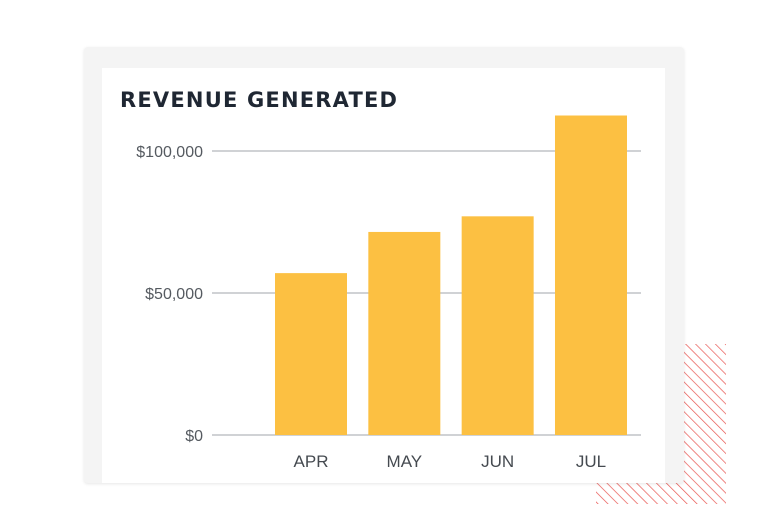 This screenshot has height=532, width=768. What do you see at coordinates (450, 461) in the screenshot?
I see `x-axis-ticks: APR MAY JUN JUL` at bounding box center [450, 461].